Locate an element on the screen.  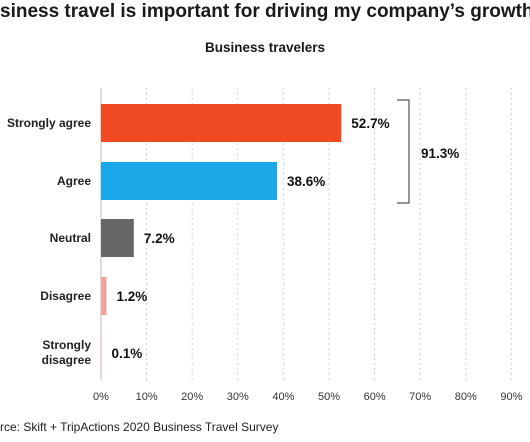
value-label: 38.6% is located at coordinates (306, 181).